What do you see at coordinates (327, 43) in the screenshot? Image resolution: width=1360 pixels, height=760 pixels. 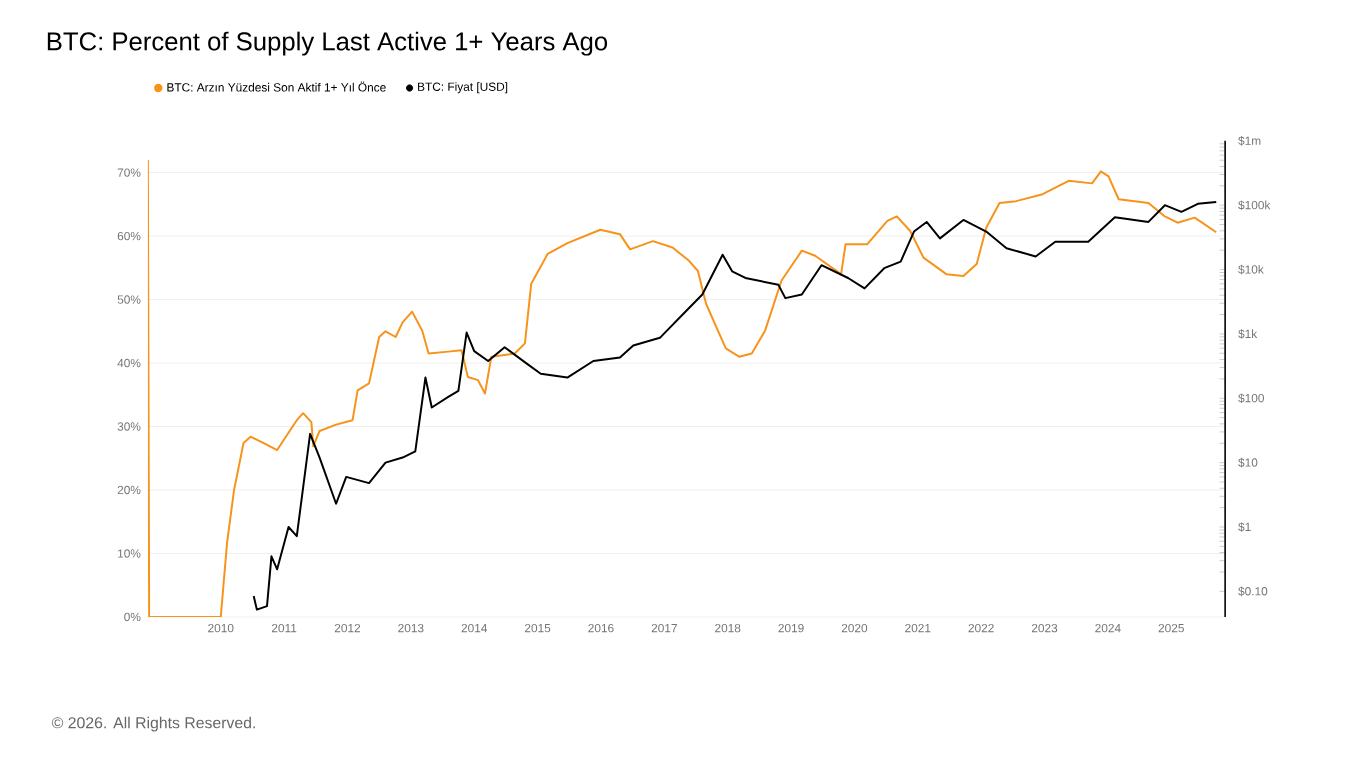 I see `chart-title: BTC: Percent of Supply Last Active 1+ Years Ago` at bounding box center [327, 43].